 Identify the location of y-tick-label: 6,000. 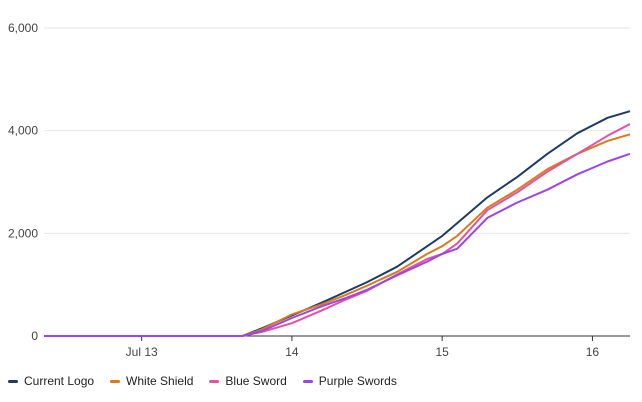
(23, 28).